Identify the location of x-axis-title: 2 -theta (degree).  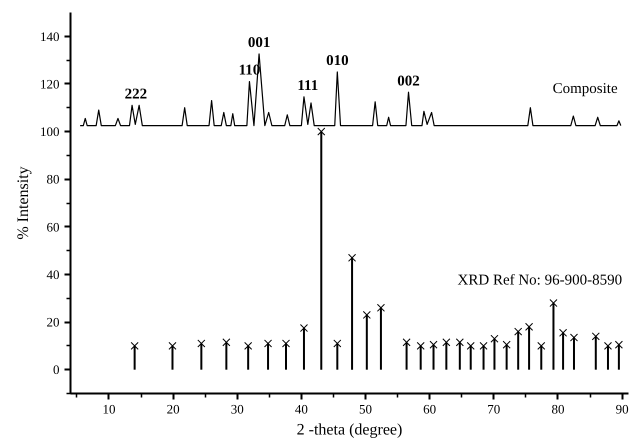
(349, 430).